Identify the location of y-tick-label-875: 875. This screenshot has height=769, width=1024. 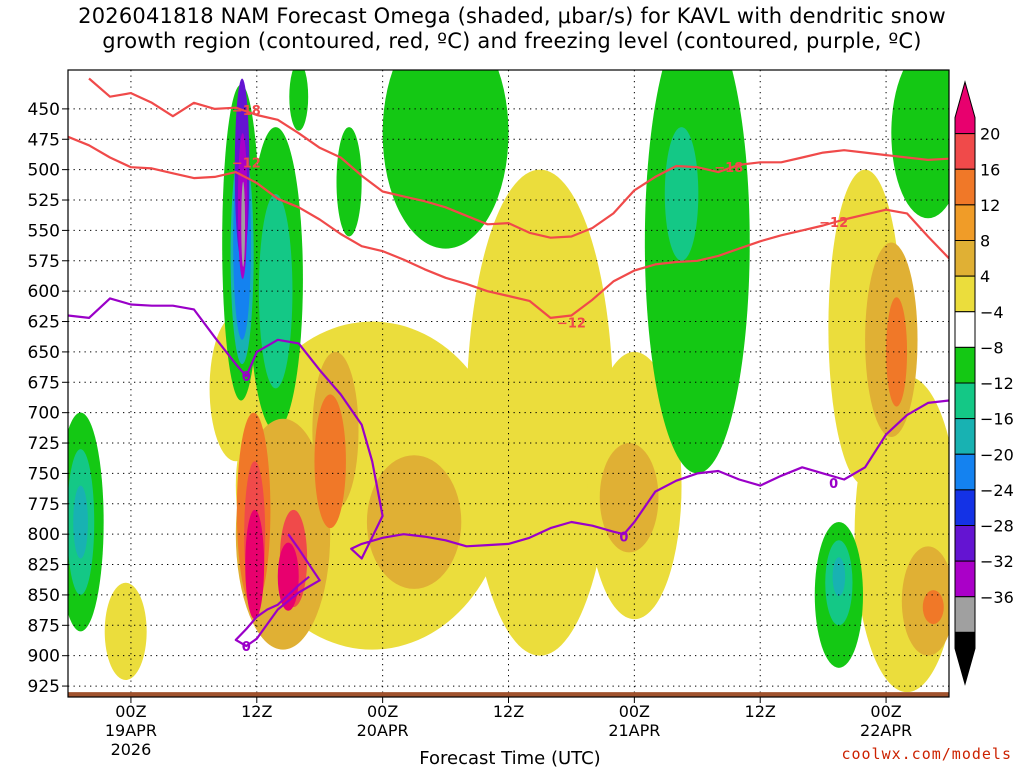
(44, 626).